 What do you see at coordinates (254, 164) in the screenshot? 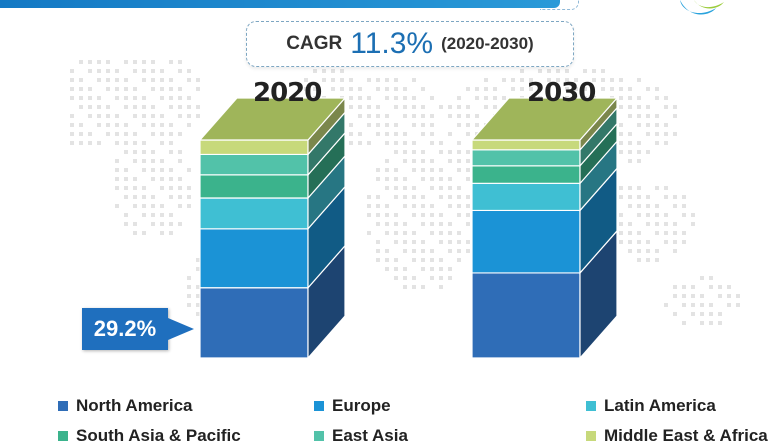
I see `bar-segment-east-asia-2020` at bounding box center [254, 164].